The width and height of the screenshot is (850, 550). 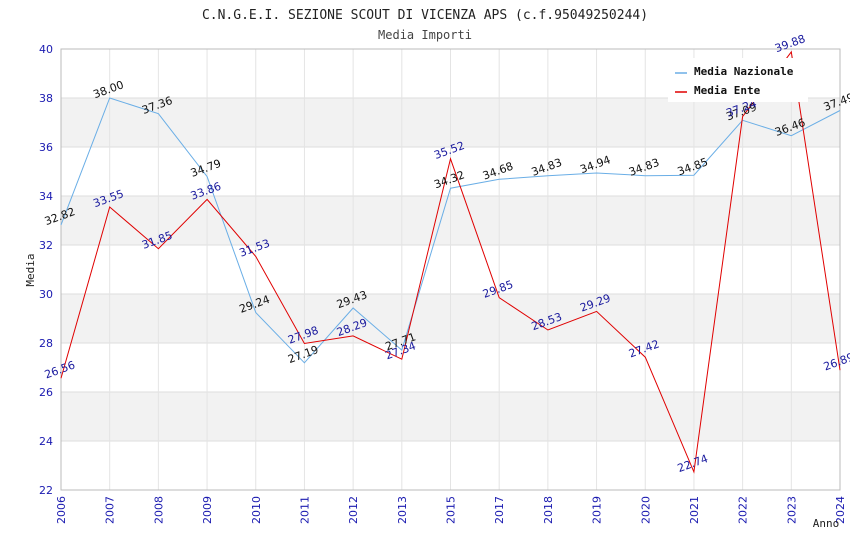 What do you see at coordinates (353, 510) in the screenshot?
I see `x-tick-label-2012: 2012` at bounding box center [353, 510].